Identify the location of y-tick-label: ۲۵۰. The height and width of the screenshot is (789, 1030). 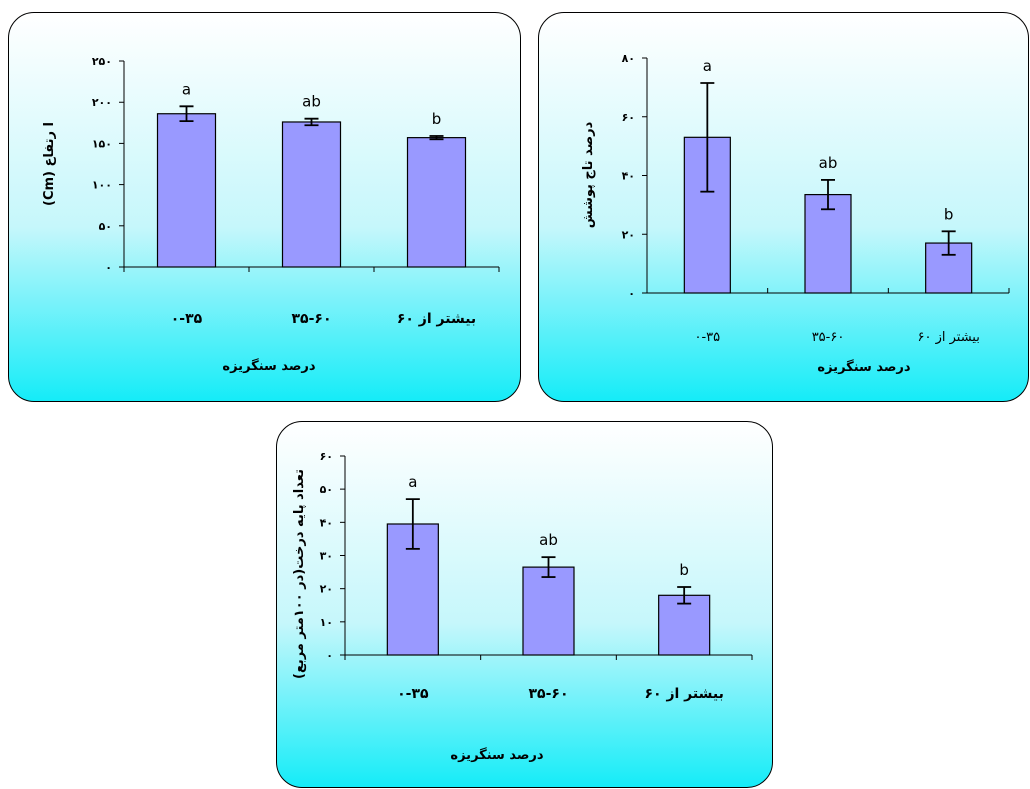
(102, 61).